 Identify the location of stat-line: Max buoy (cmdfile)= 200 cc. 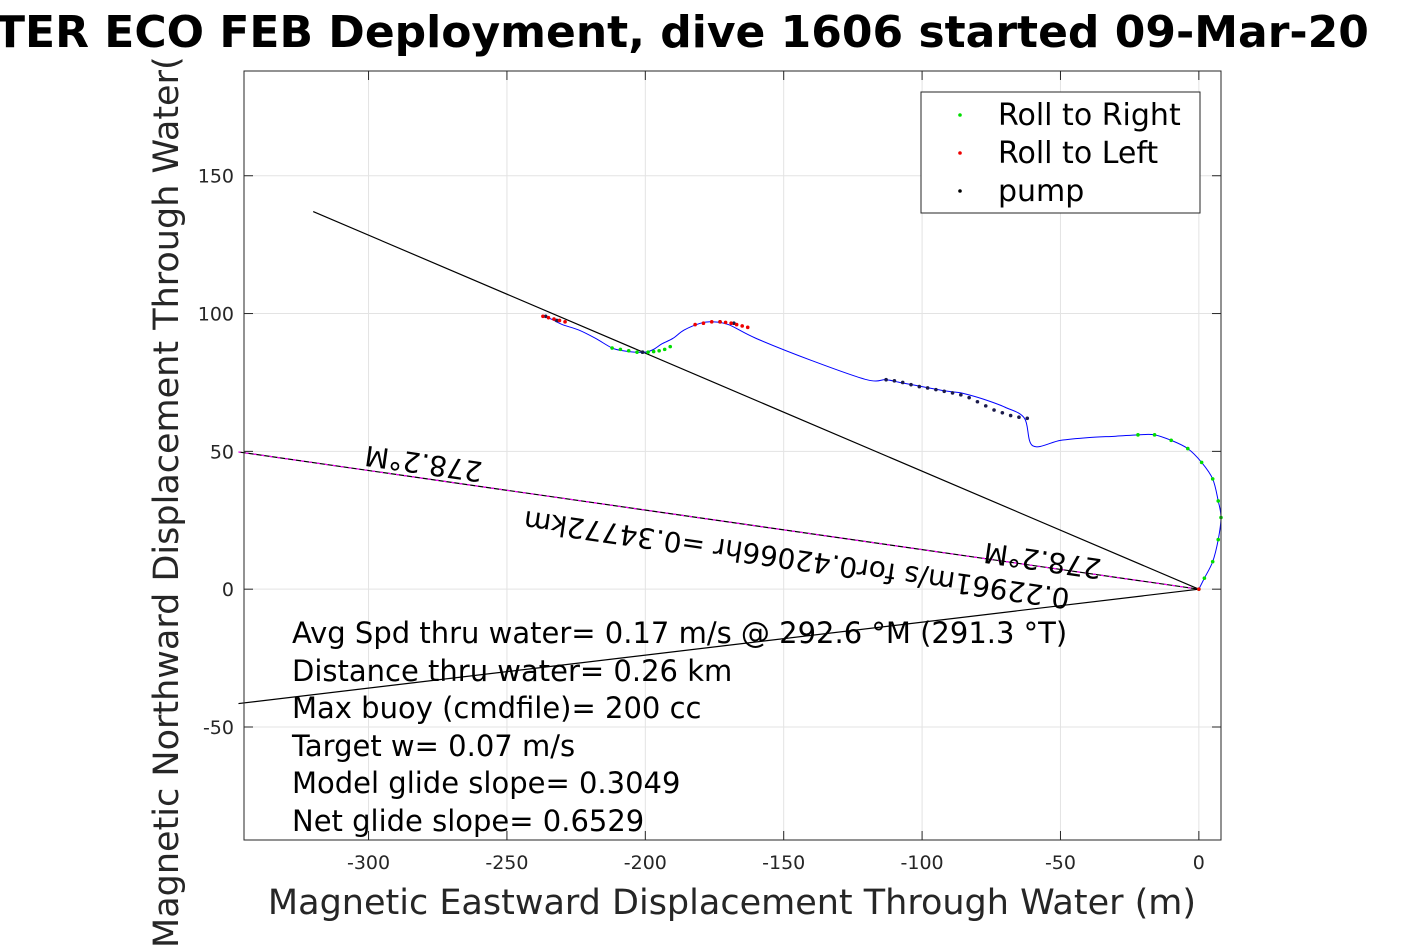
(496, 708).